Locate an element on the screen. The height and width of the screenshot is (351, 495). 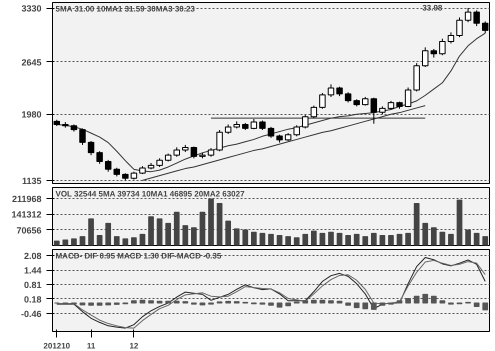
line-series is located at coordinates (284, 143).